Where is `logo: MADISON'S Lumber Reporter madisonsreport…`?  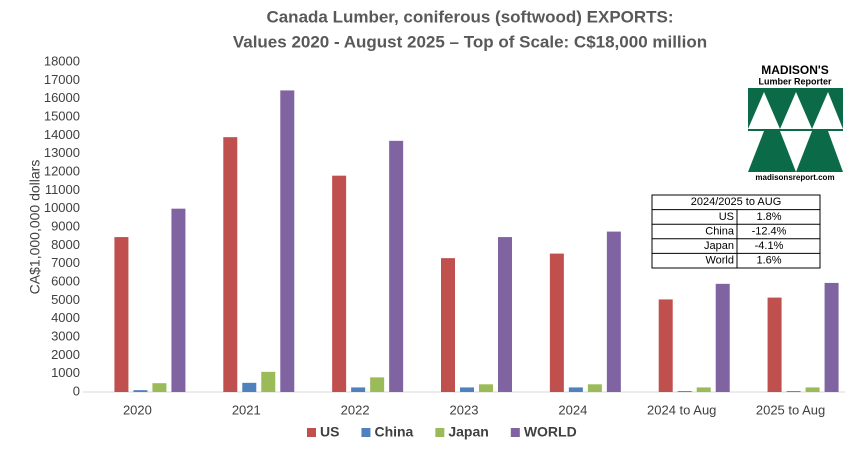
logo: MADISON'S Lumber Reporter madisonsreport… is located at coordinates (795, 122).